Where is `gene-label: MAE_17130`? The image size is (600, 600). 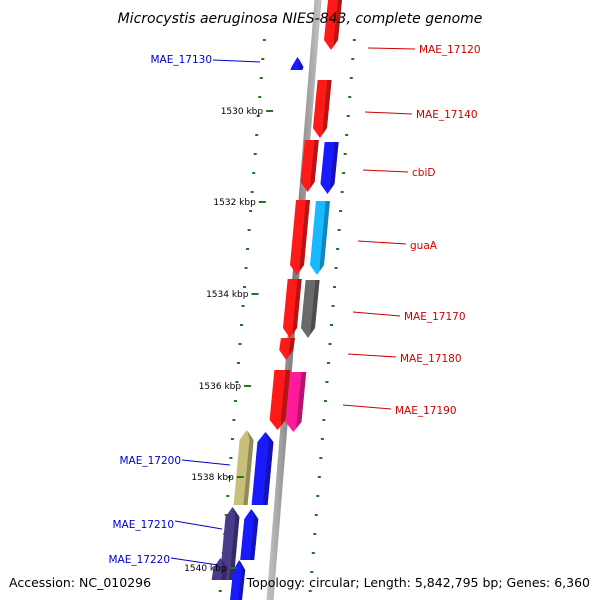
gene-label: MAE_17130 is located at coordinates (181, 60).